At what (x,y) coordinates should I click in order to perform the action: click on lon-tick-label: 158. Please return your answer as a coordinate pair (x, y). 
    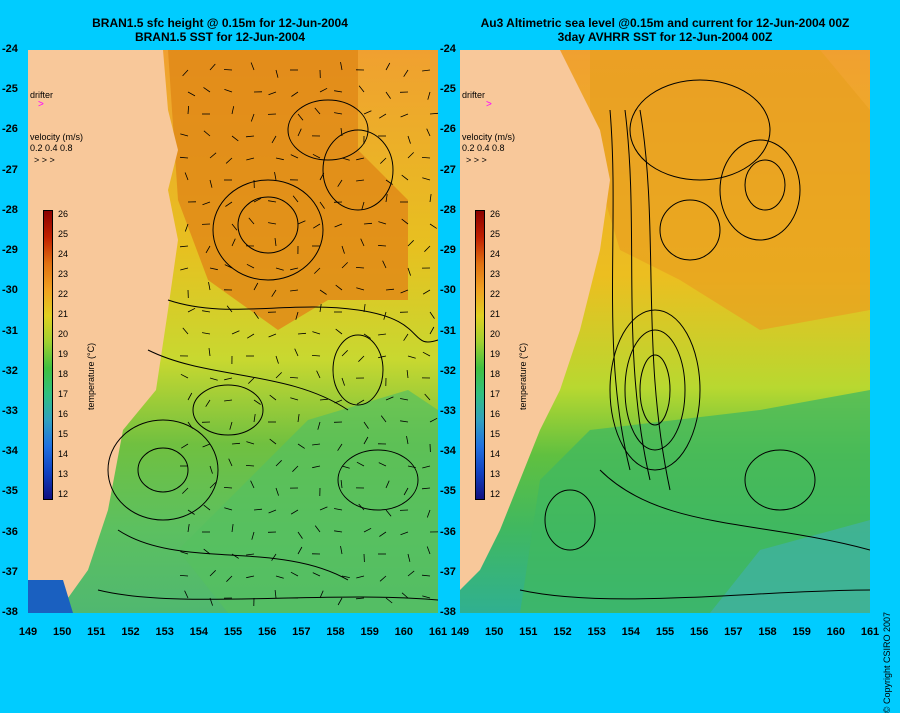
    Looking at the image, I should click on (335, 632).